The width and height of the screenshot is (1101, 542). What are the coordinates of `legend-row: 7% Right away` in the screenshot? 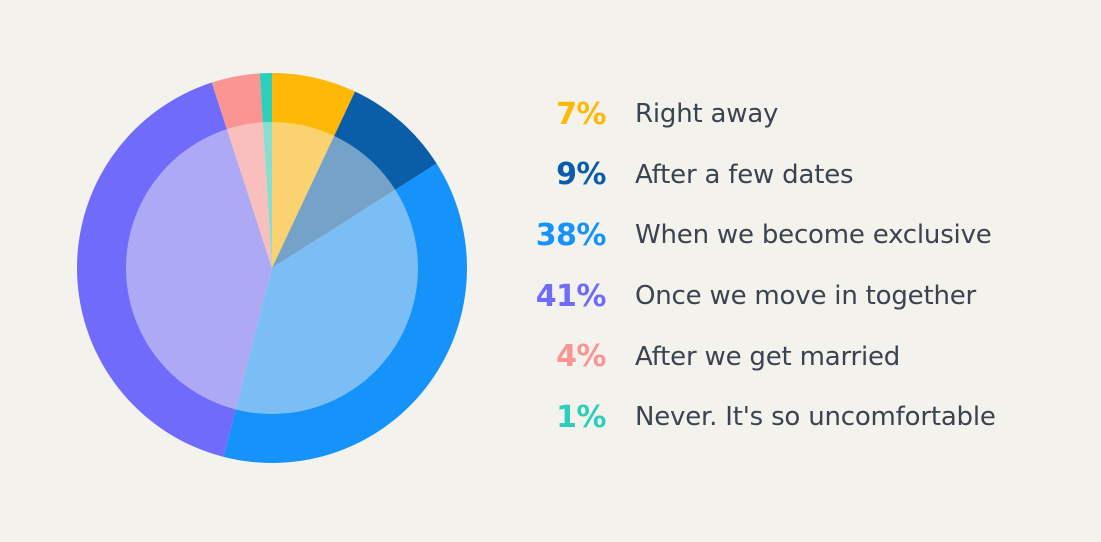 It's located at (763, 114).